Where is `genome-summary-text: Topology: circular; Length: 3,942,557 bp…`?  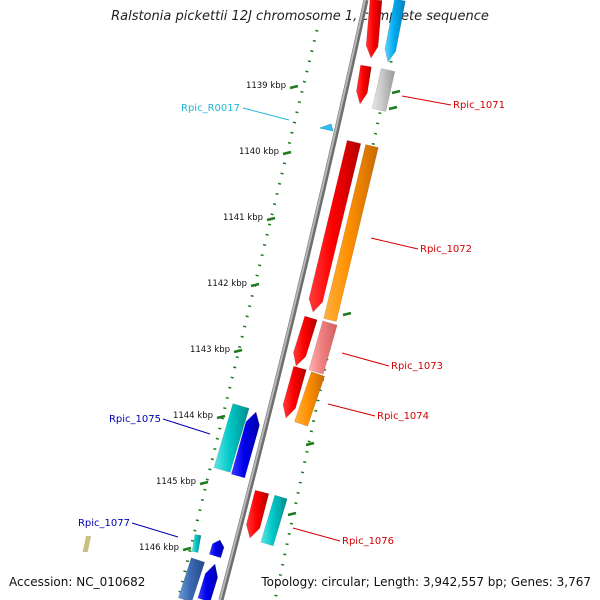
genome-summary-text: Topology: circular; Length: 3,942,557 bp… is located at coordinates (426, 582).